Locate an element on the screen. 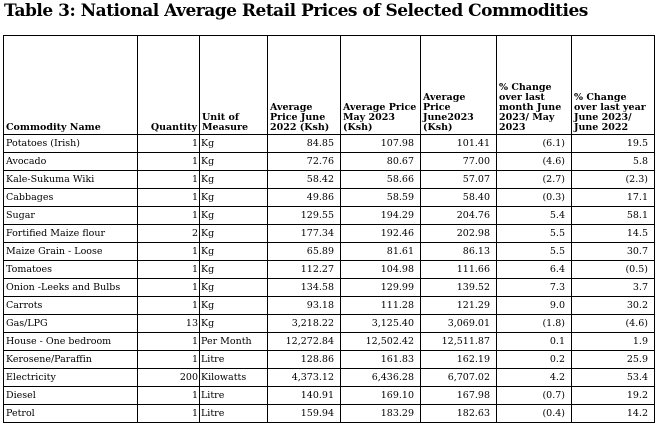 The height and width of the screenshot is (433, 656). cell-pct-change-year: 17.1 is located at coordinates (613, 197).